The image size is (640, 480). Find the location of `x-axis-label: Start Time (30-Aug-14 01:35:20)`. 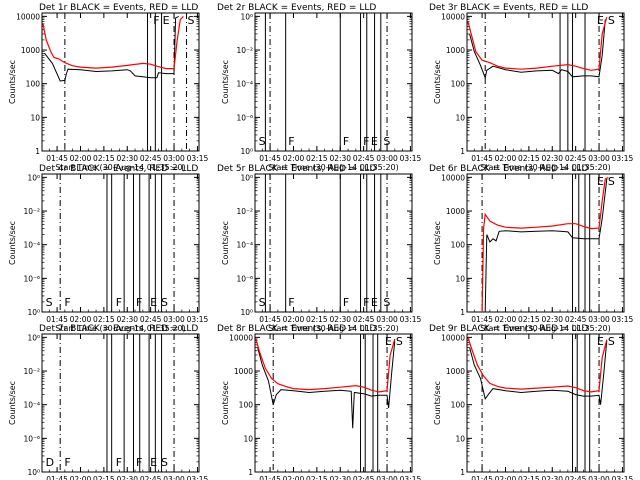

x-axis-label: Start Time (30-Aug-14 01:35:20) is located at coordinates (120, 167).